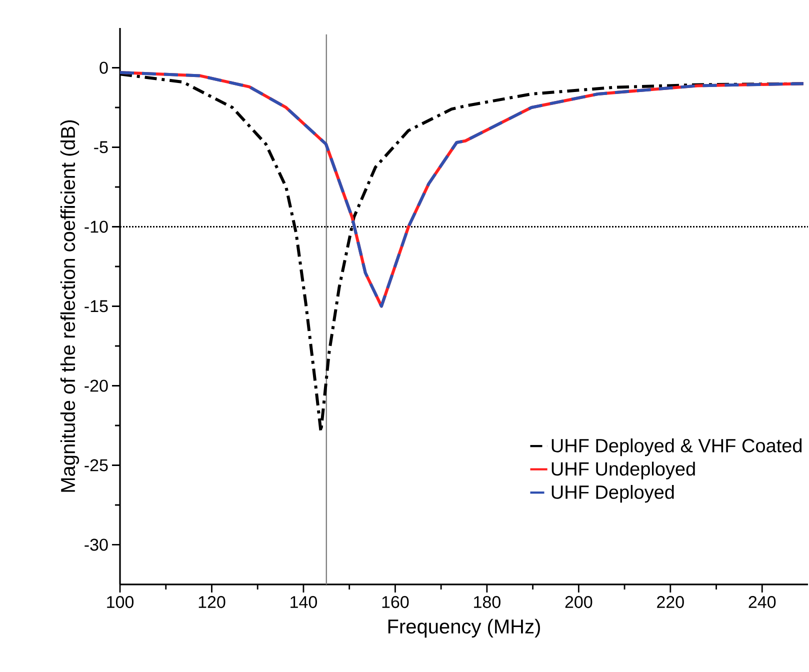 The width and height of the screenshot is (809, 672). I want to click on x-tick-label: 120, so click(212, 602).